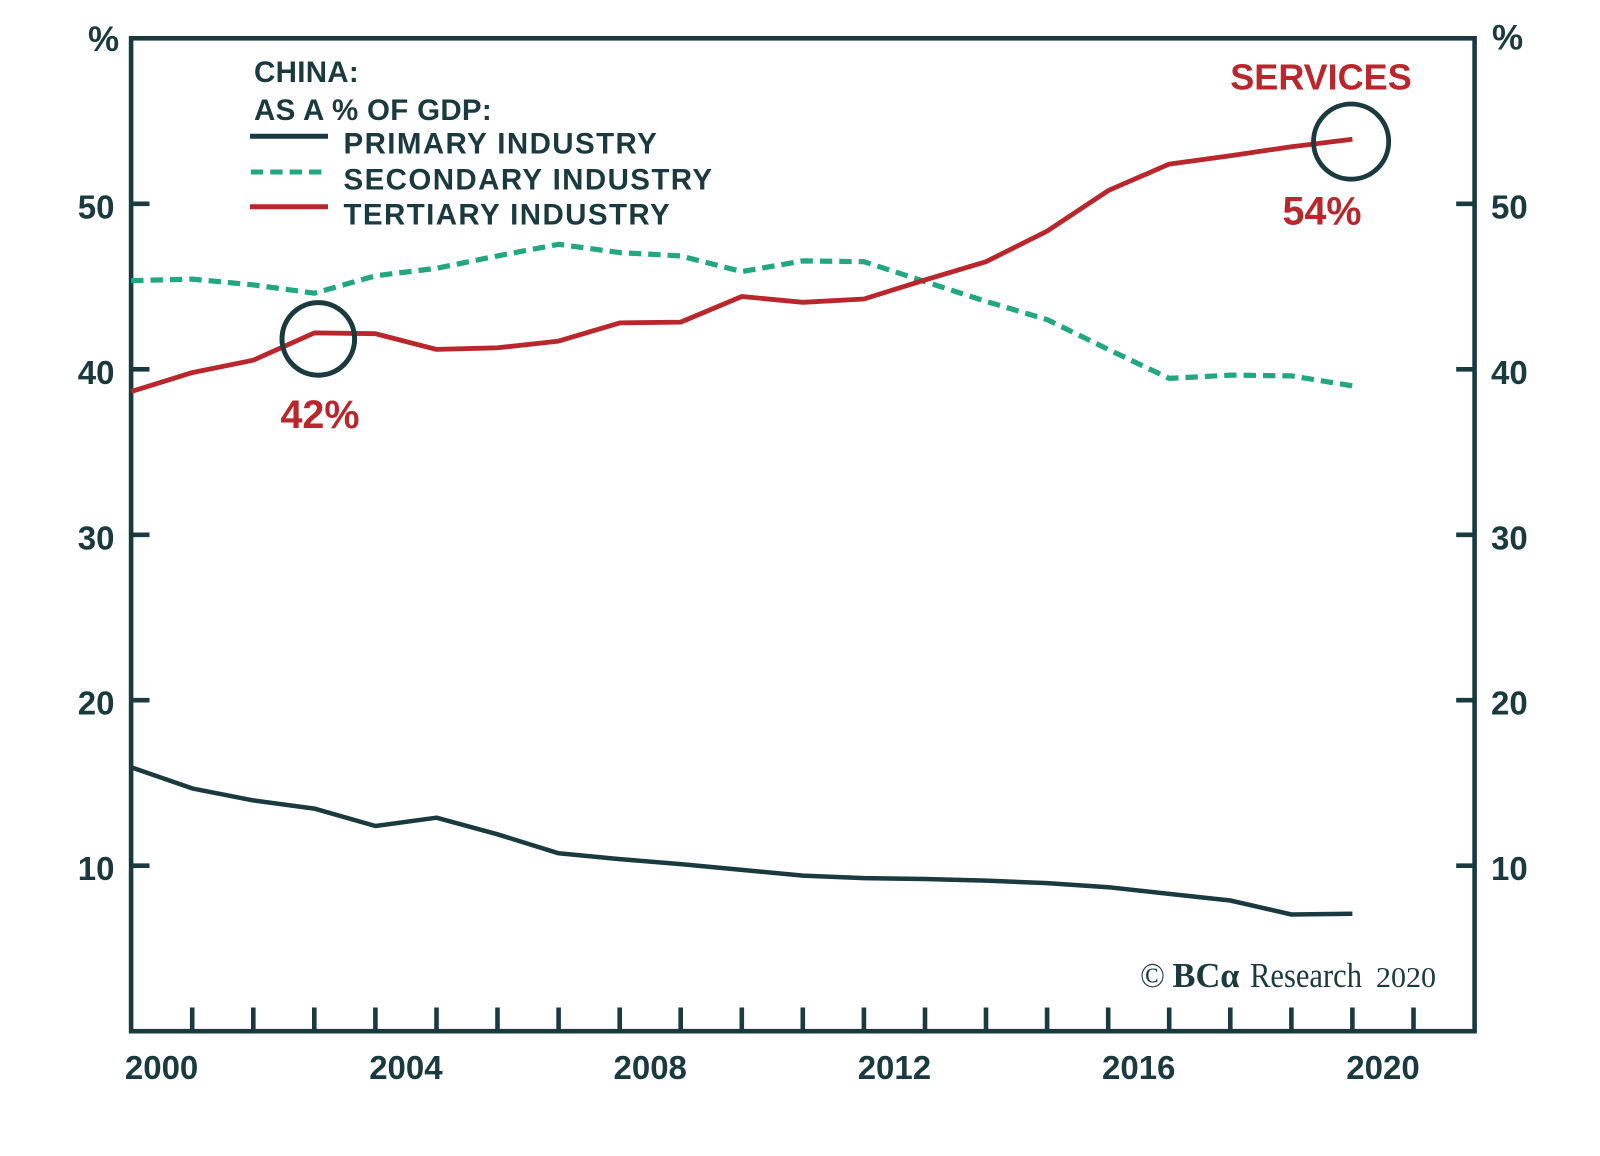 The height and width of the screenshot is (1156, 1600). What do you see at coordinates (373, 110) in the screenshot?
I see `svg-text: AS A % OF GDP:` at bounding box center [373, 110].